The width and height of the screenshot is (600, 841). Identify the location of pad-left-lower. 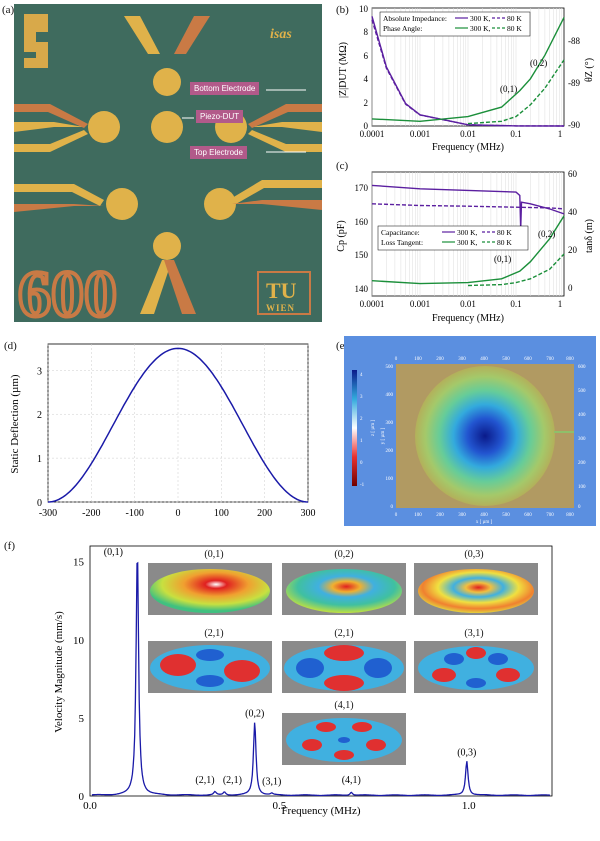
(122, 204).